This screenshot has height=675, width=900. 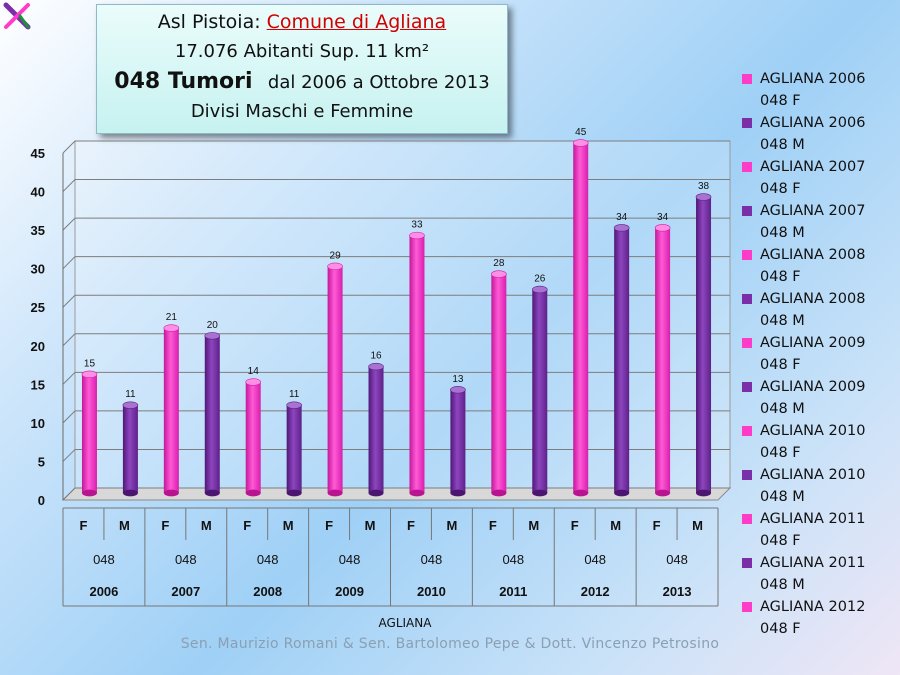 I want to click on y-tick-label: 35, so click(x=38, y=230).